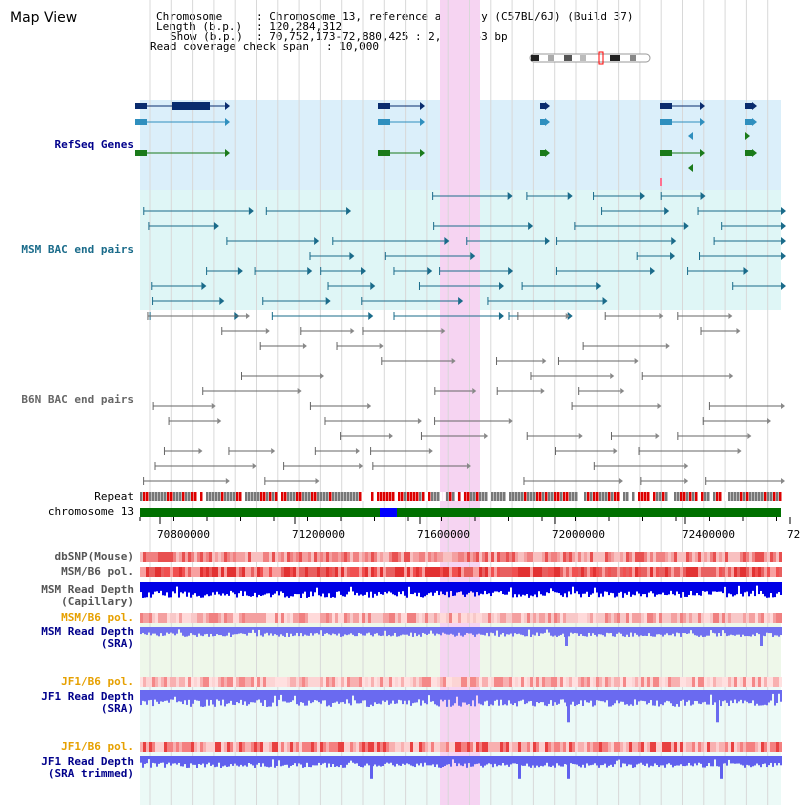 This screenshot has height=805, width=800. I want to click on b6n-bac-arrow, so click(369, 406).